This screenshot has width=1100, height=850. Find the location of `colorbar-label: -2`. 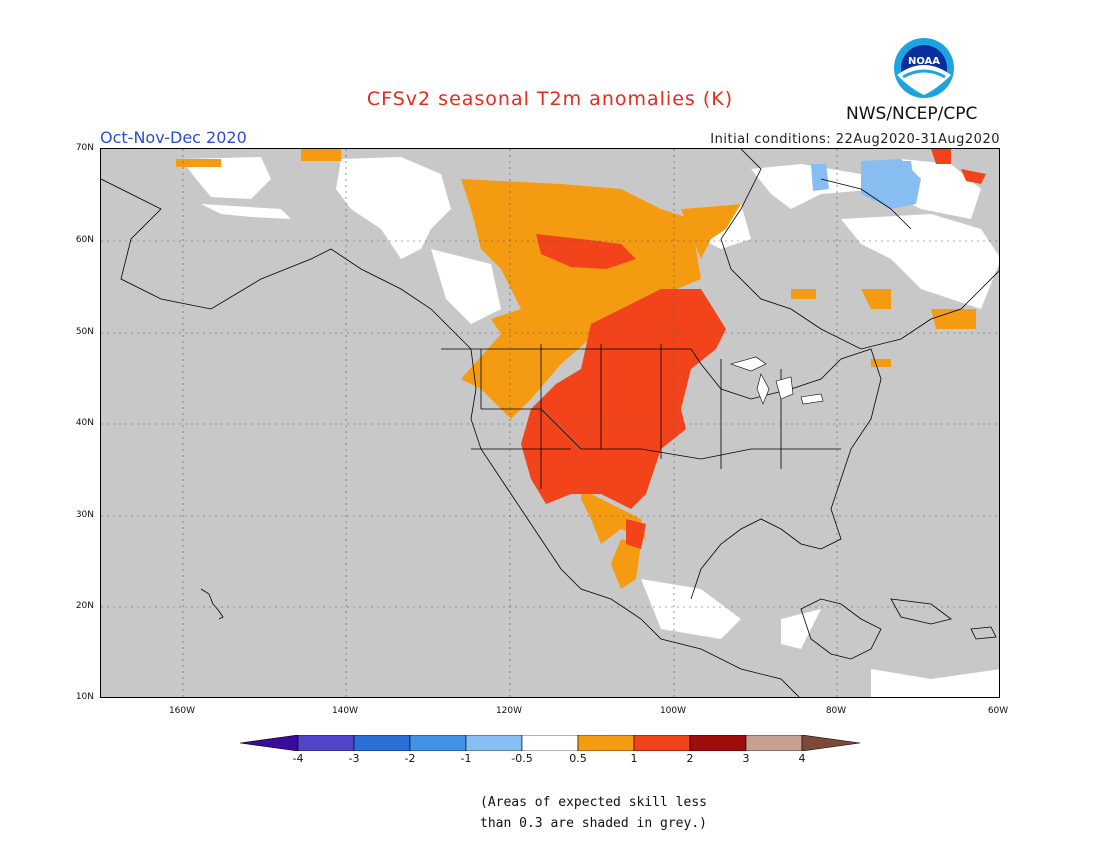

colorbar-label: -2 is located at coordinates (410, 758).